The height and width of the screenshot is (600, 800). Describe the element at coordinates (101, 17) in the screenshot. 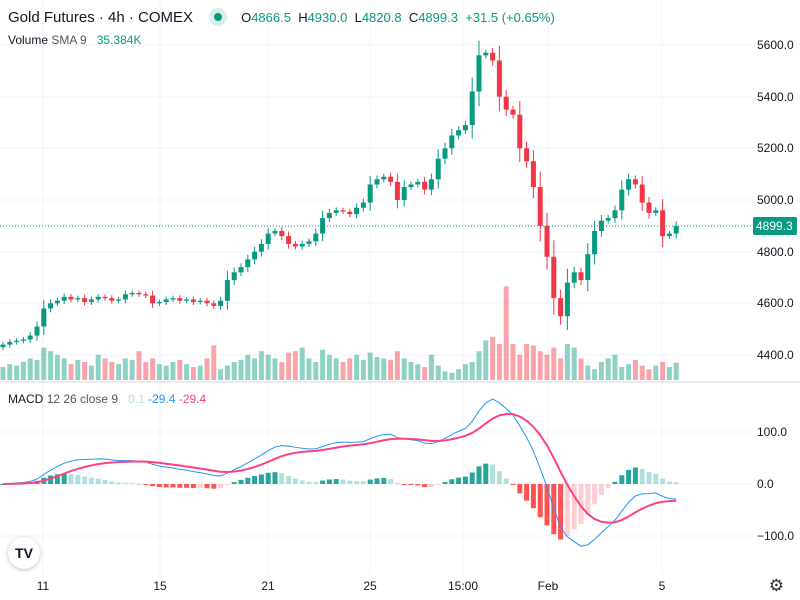

I see `symbol-title: Gold Futures · 4h · COMEX` at that location.